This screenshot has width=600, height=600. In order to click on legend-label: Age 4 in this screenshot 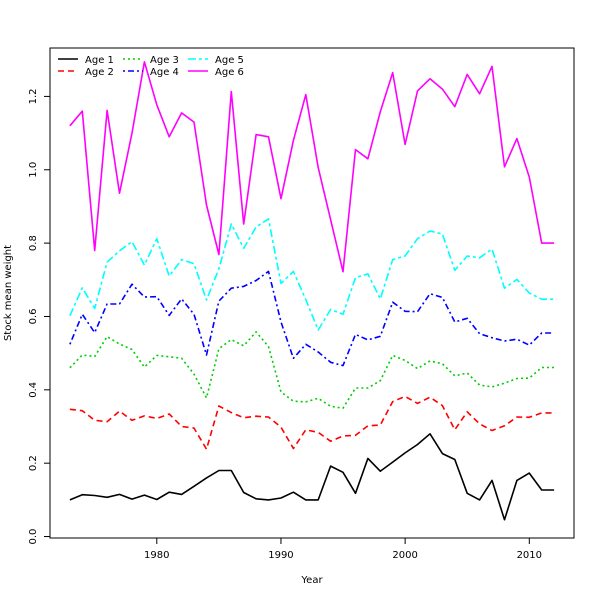, I will do `click(164, 72)`.